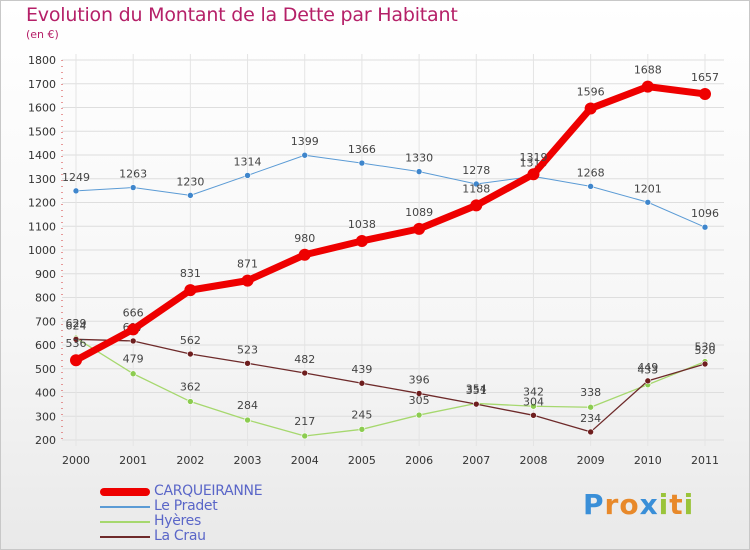  Describe the element at coordinates (190, 181) in the screenshot. I see `data-label: 1230` at that location.